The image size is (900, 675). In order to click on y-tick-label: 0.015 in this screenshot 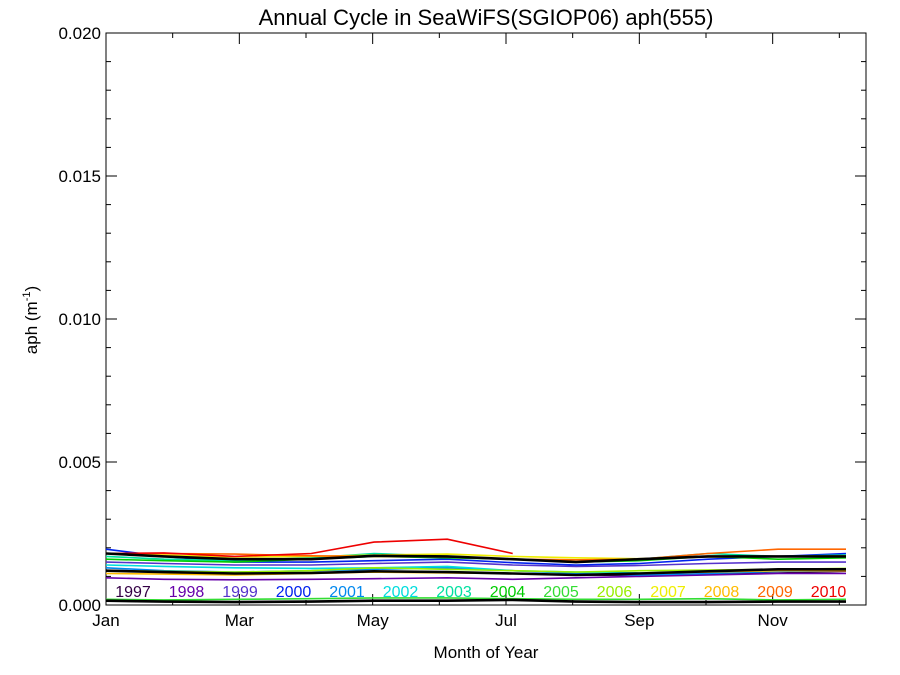, I will do `click(79, 176)`.